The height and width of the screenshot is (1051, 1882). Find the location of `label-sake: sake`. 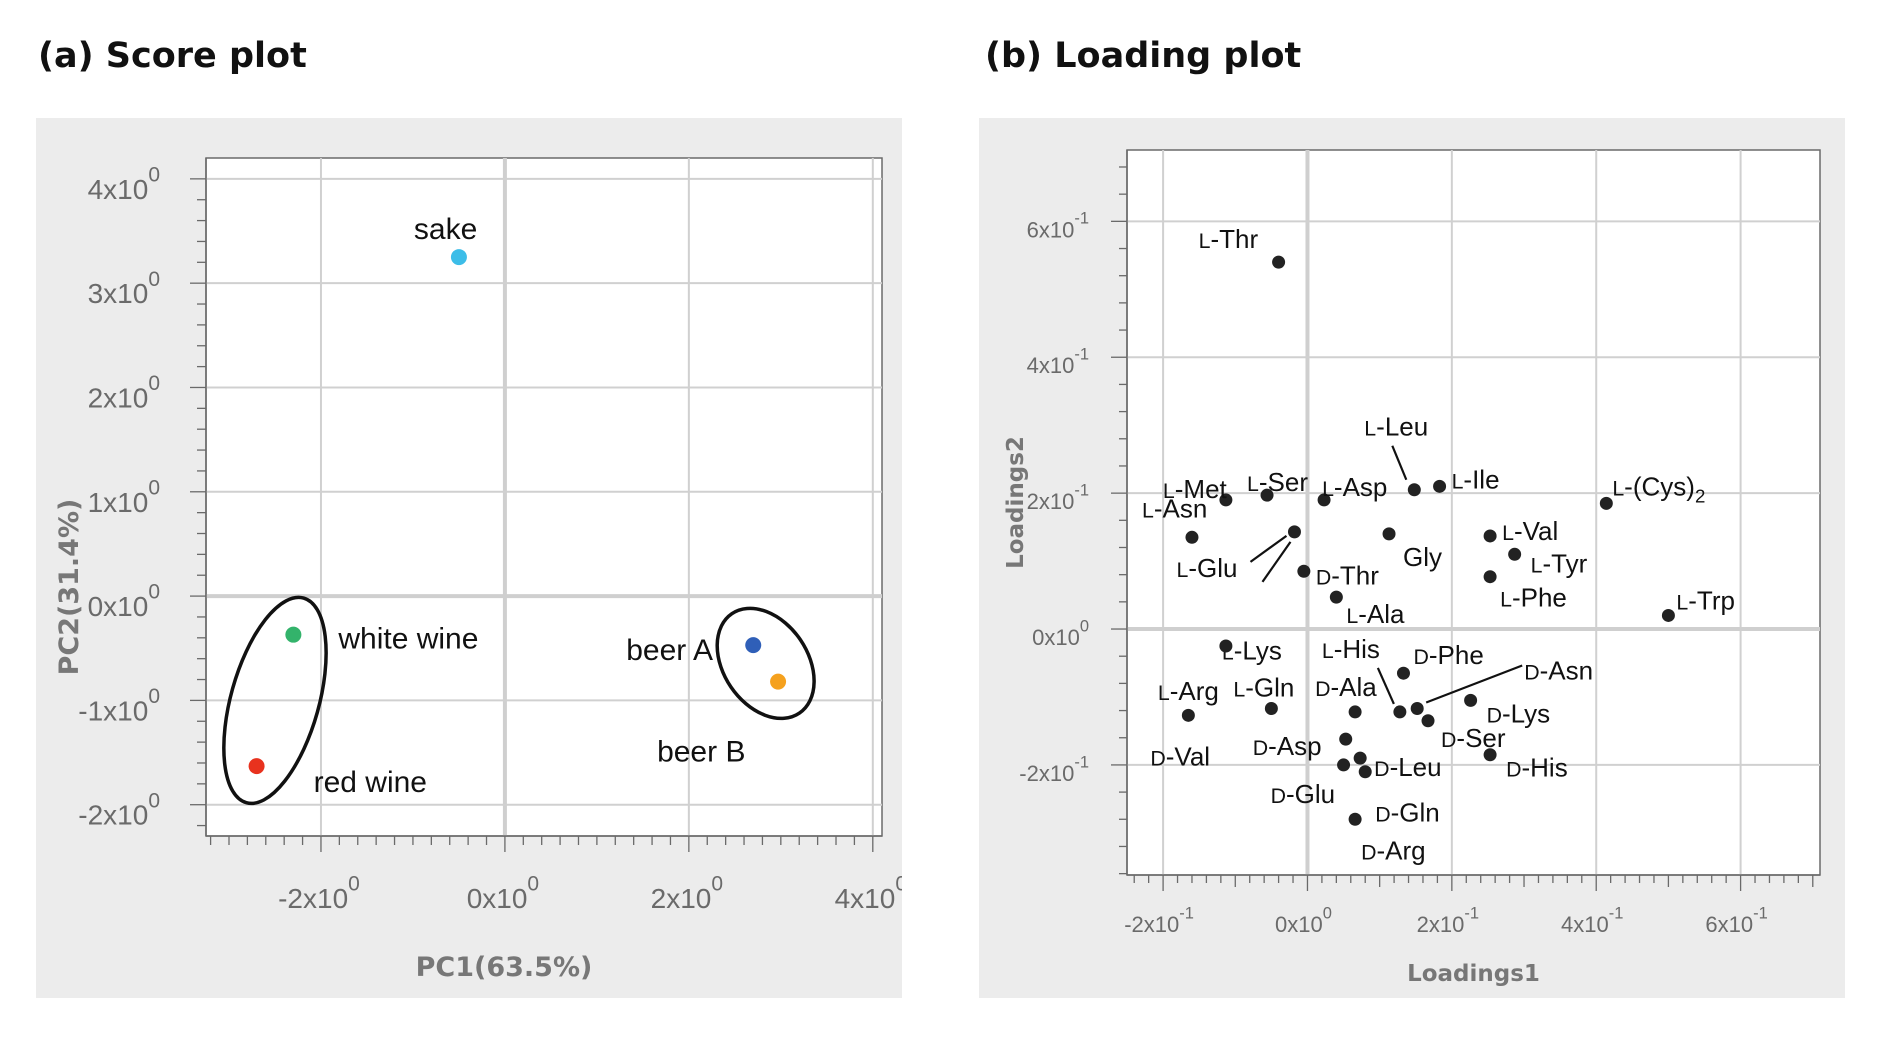

label-sake: sake is located at coordinates (445, 229).